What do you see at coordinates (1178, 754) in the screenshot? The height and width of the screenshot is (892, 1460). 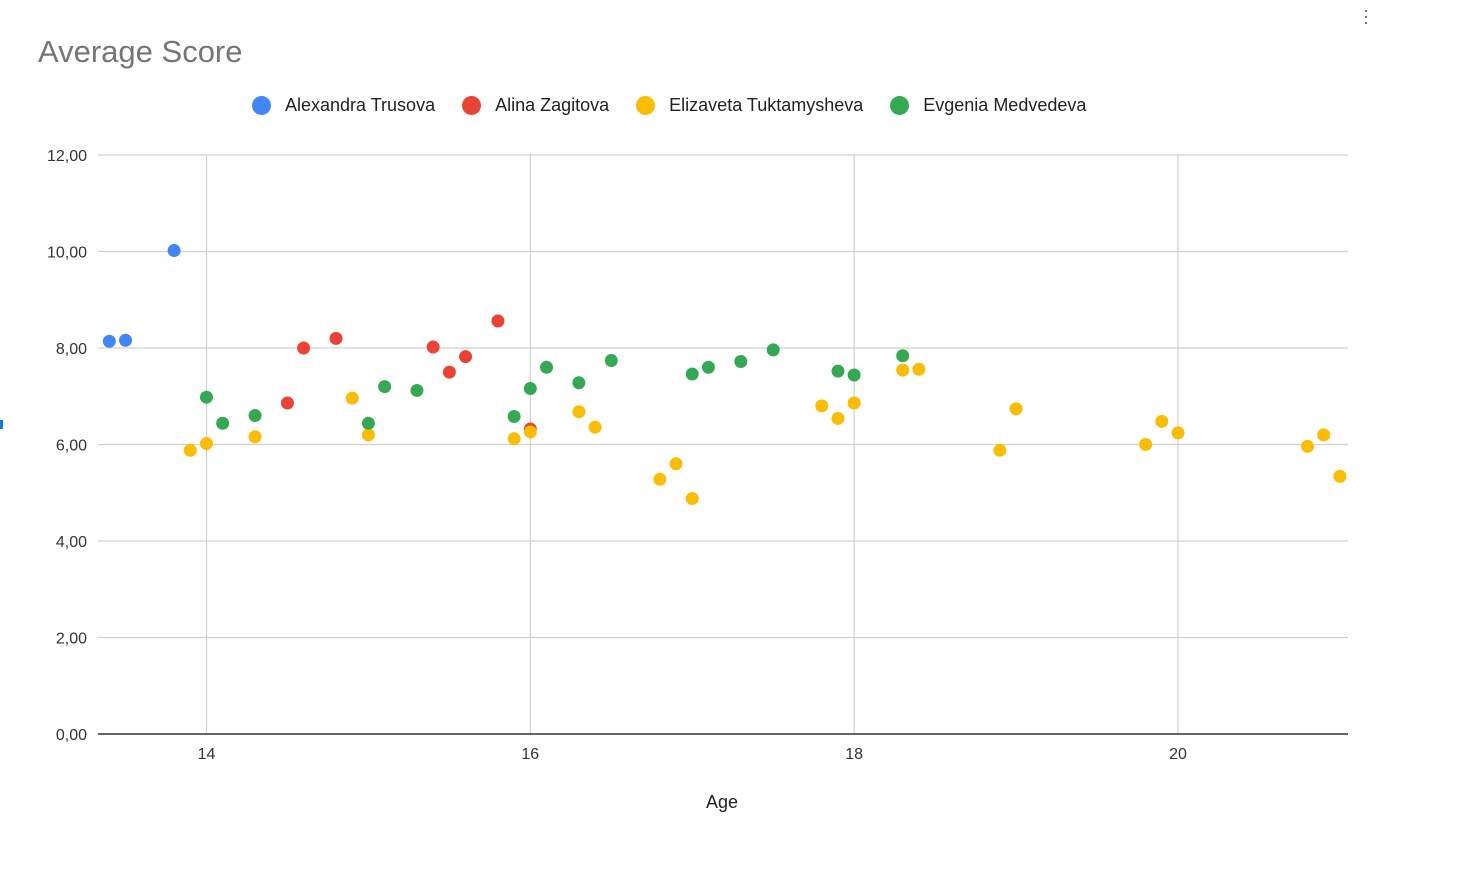 I see `x-tick-label: 20` at bounding box center [1178, 754].